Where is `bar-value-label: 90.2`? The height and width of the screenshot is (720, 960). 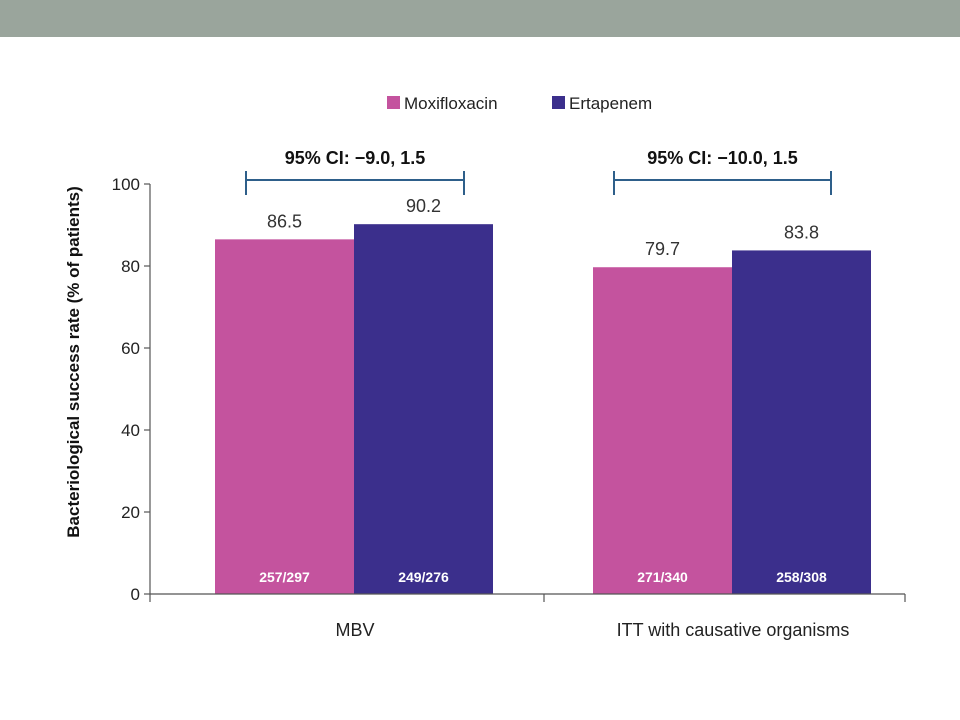 bar-value-label: 90.2 is located at coordinates (423, 206).